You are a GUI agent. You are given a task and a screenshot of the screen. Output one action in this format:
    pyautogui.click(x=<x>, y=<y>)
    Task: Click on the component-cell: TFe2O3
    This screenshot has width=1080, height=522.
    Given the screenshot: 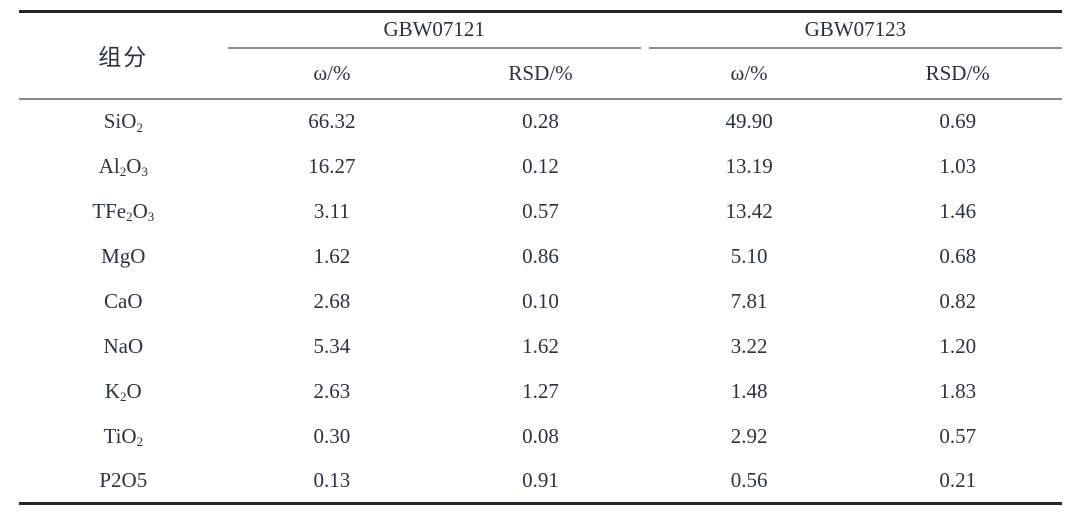 What is the action you would take?
    pyautogui.click(x=123, y=211)
    